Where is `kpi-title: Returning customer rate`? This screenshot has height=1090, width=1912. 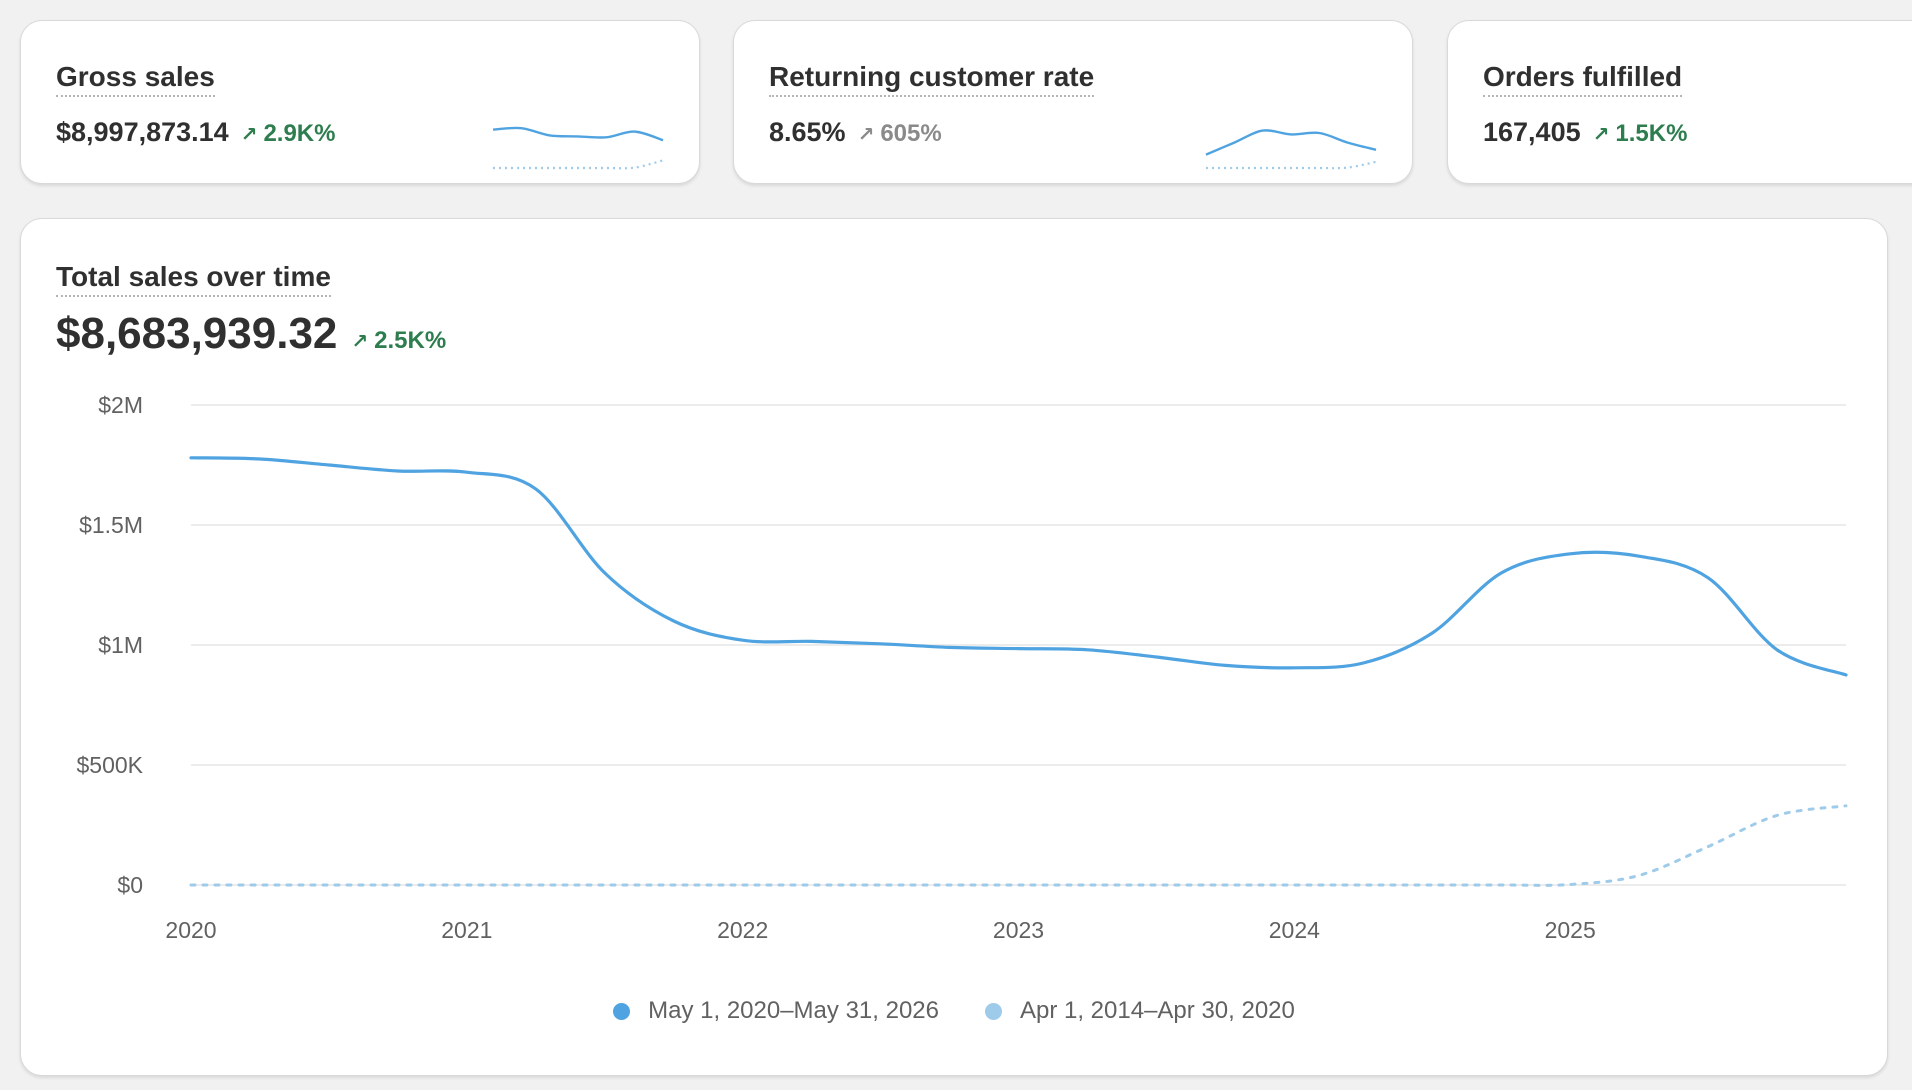 kpi-title: Returning customer rate is located at coordinates (932, 79).